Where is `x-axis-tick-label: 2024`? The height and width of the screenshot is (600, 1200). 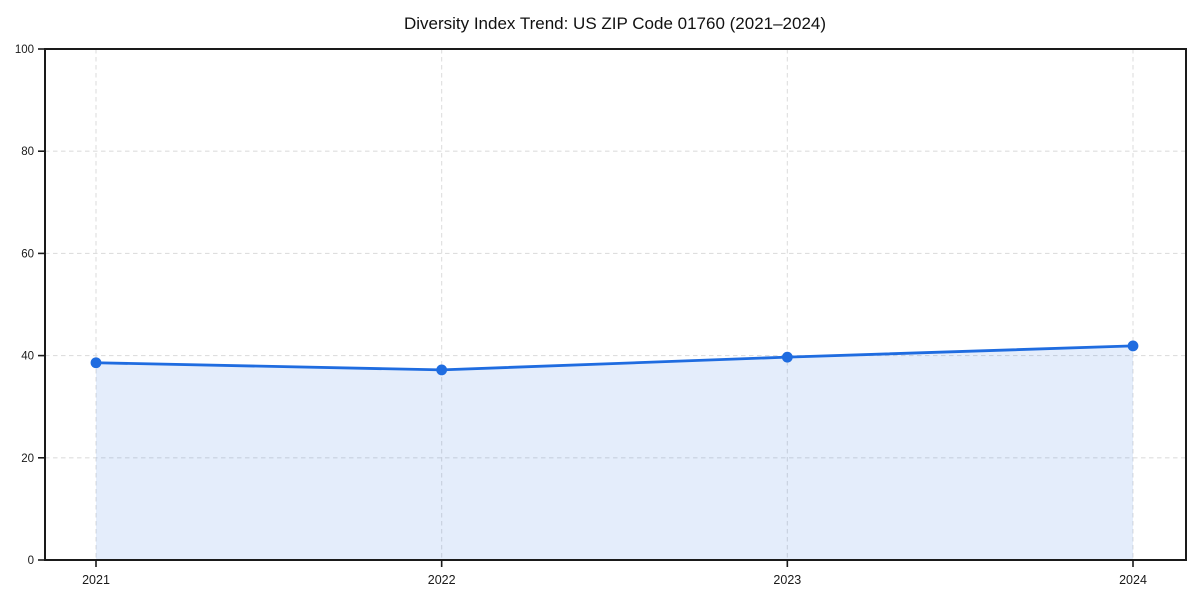 x-axis-tick-label: 2024 is located at coordinates (1133, 580).